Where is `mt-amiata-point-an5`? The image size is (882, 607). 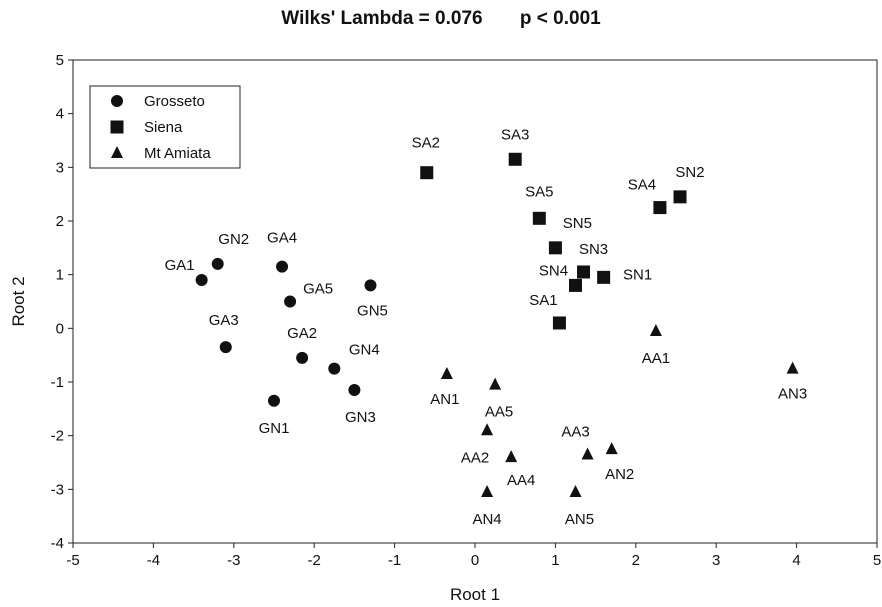 mt-amiata-point-an5 is located at coordinates (575, 491).